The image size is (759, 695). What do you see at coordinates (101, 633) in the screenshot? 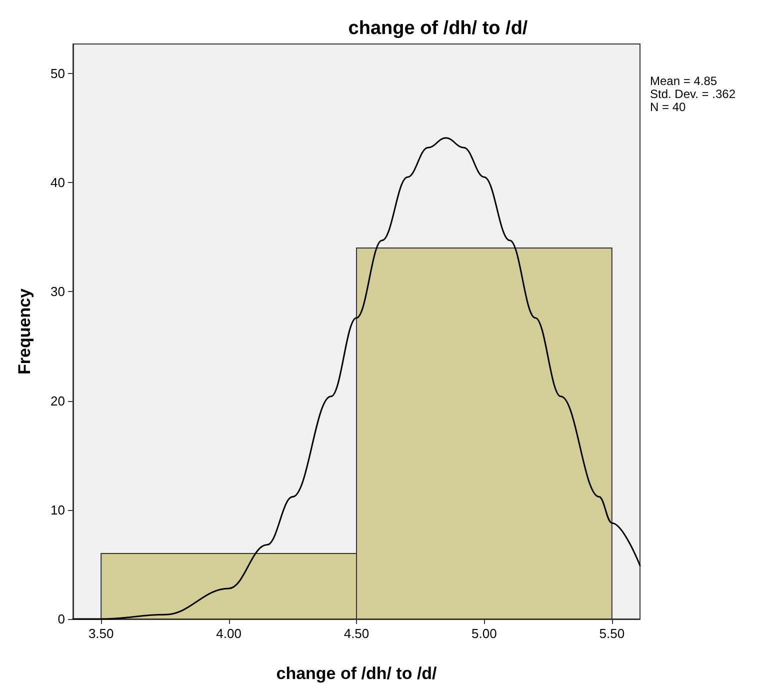
I see `x-tick-label: 3.50` at bounding box center [101, 633].